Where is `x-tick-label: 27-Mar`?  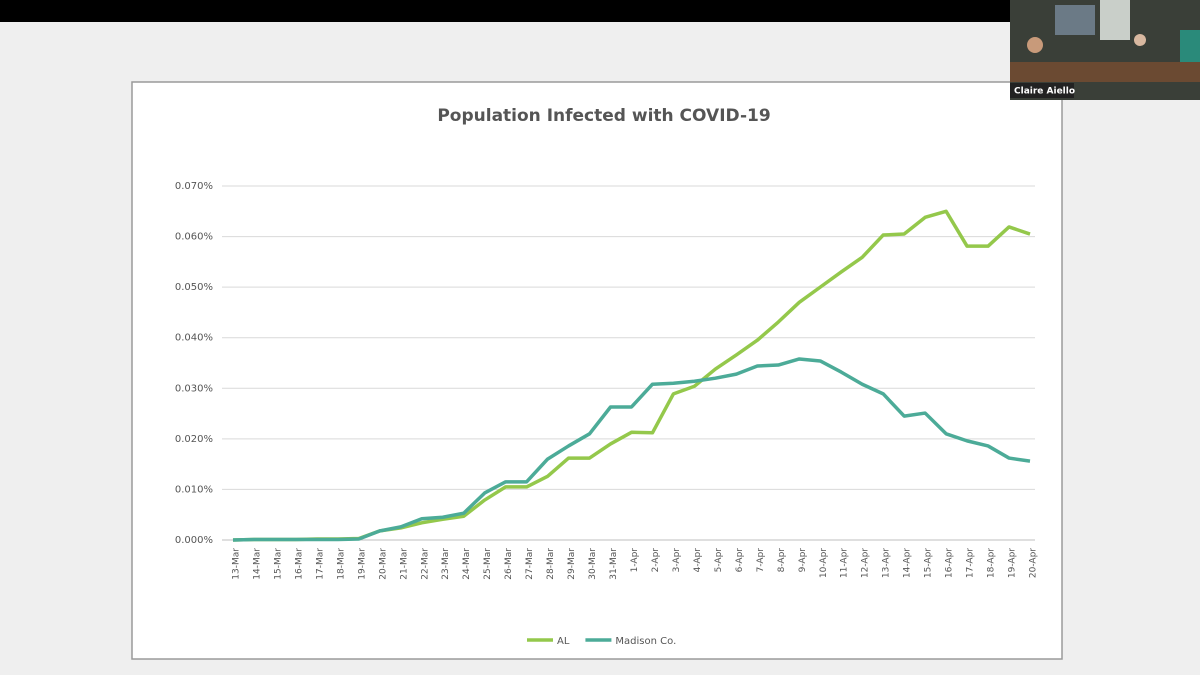 x-tick-label: 27-Mar is located at coordinates (530, 564).